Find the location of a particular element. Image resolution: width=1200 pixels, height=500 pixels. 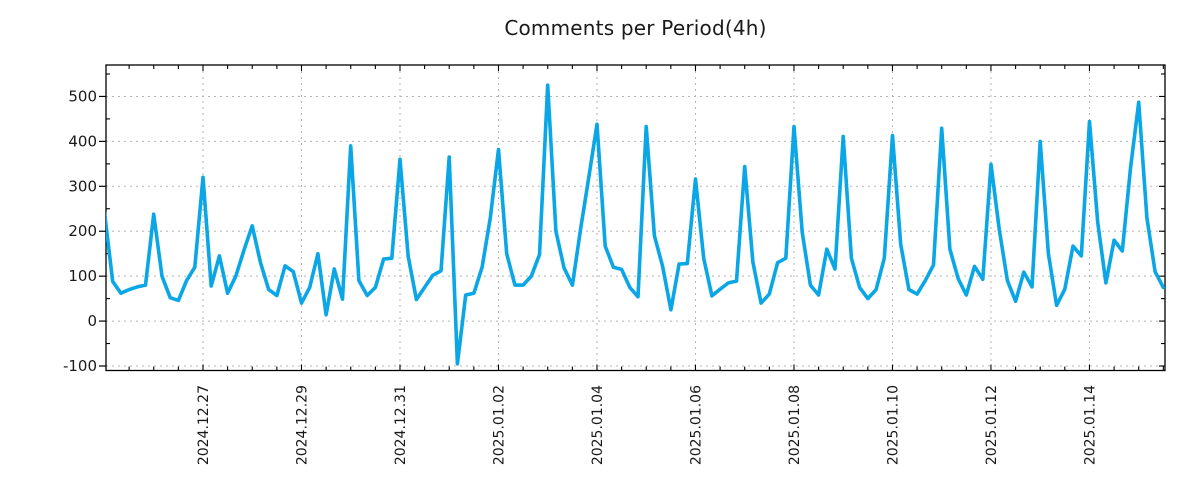

x-tick-label: 2024.12.27 is located at coordinates (204, 425).